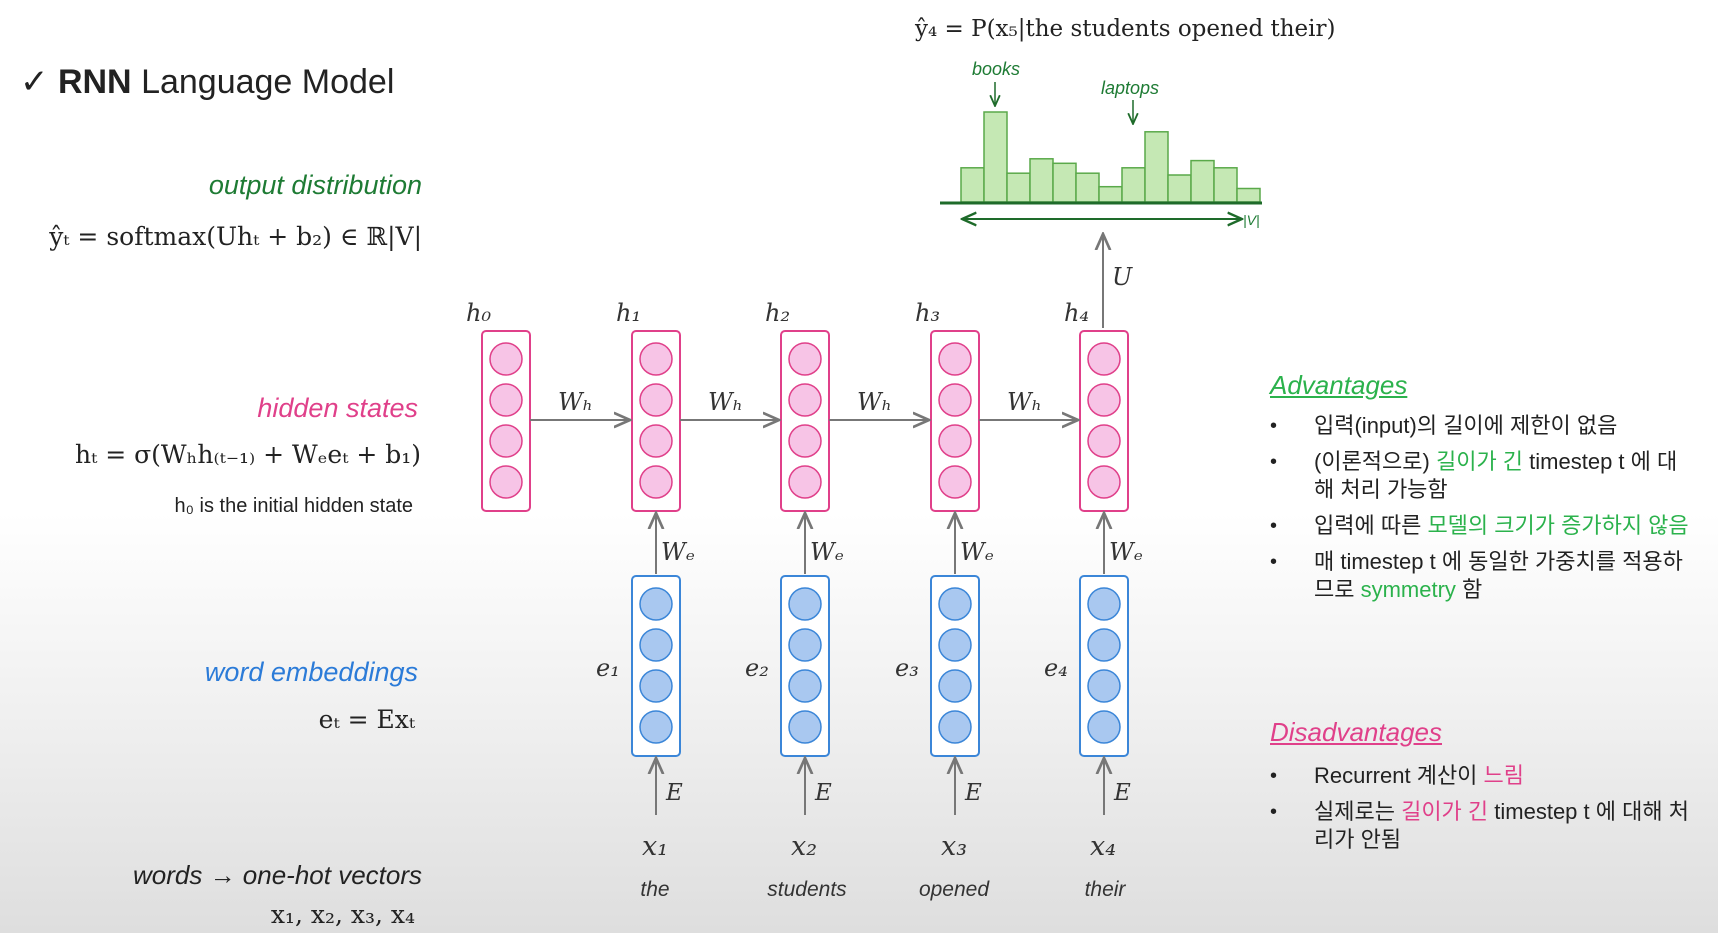 This screenshot has width=1718, height=933. I want to click on word-the: the, so click(655, 889).